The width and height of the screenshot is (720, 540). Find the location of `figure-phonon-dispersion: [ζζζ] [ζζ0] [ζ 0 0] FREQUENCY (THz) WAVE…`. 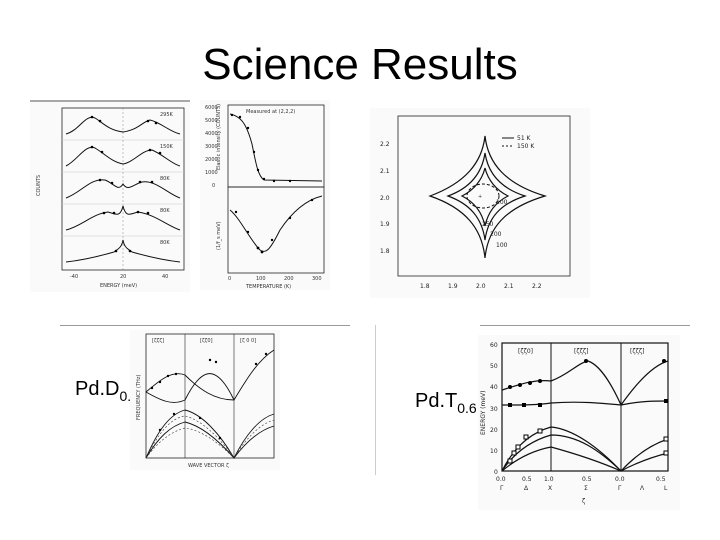

figure-phonon-dispersion: [ζζζ] [ζζ0] [ζ 0 0] FREQUENCY (THz) WAVE… is located at coordinates (205, 400).